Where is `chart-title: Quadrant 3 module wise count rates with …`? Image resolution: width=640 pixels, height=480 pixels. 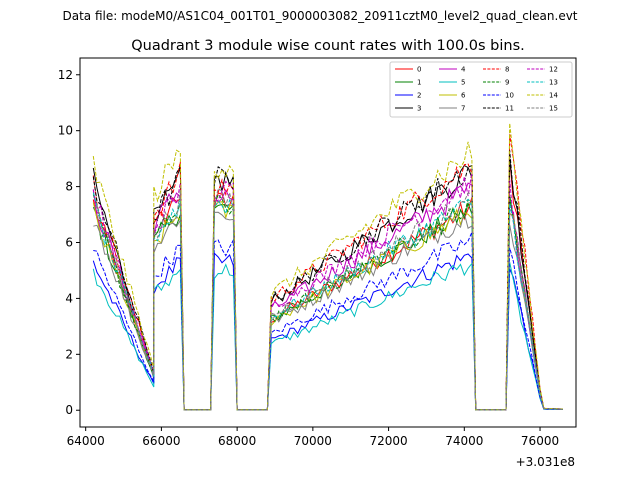 chart-title: Quadrant 3 module wise count rates with … is located at coordinates (328, 46).